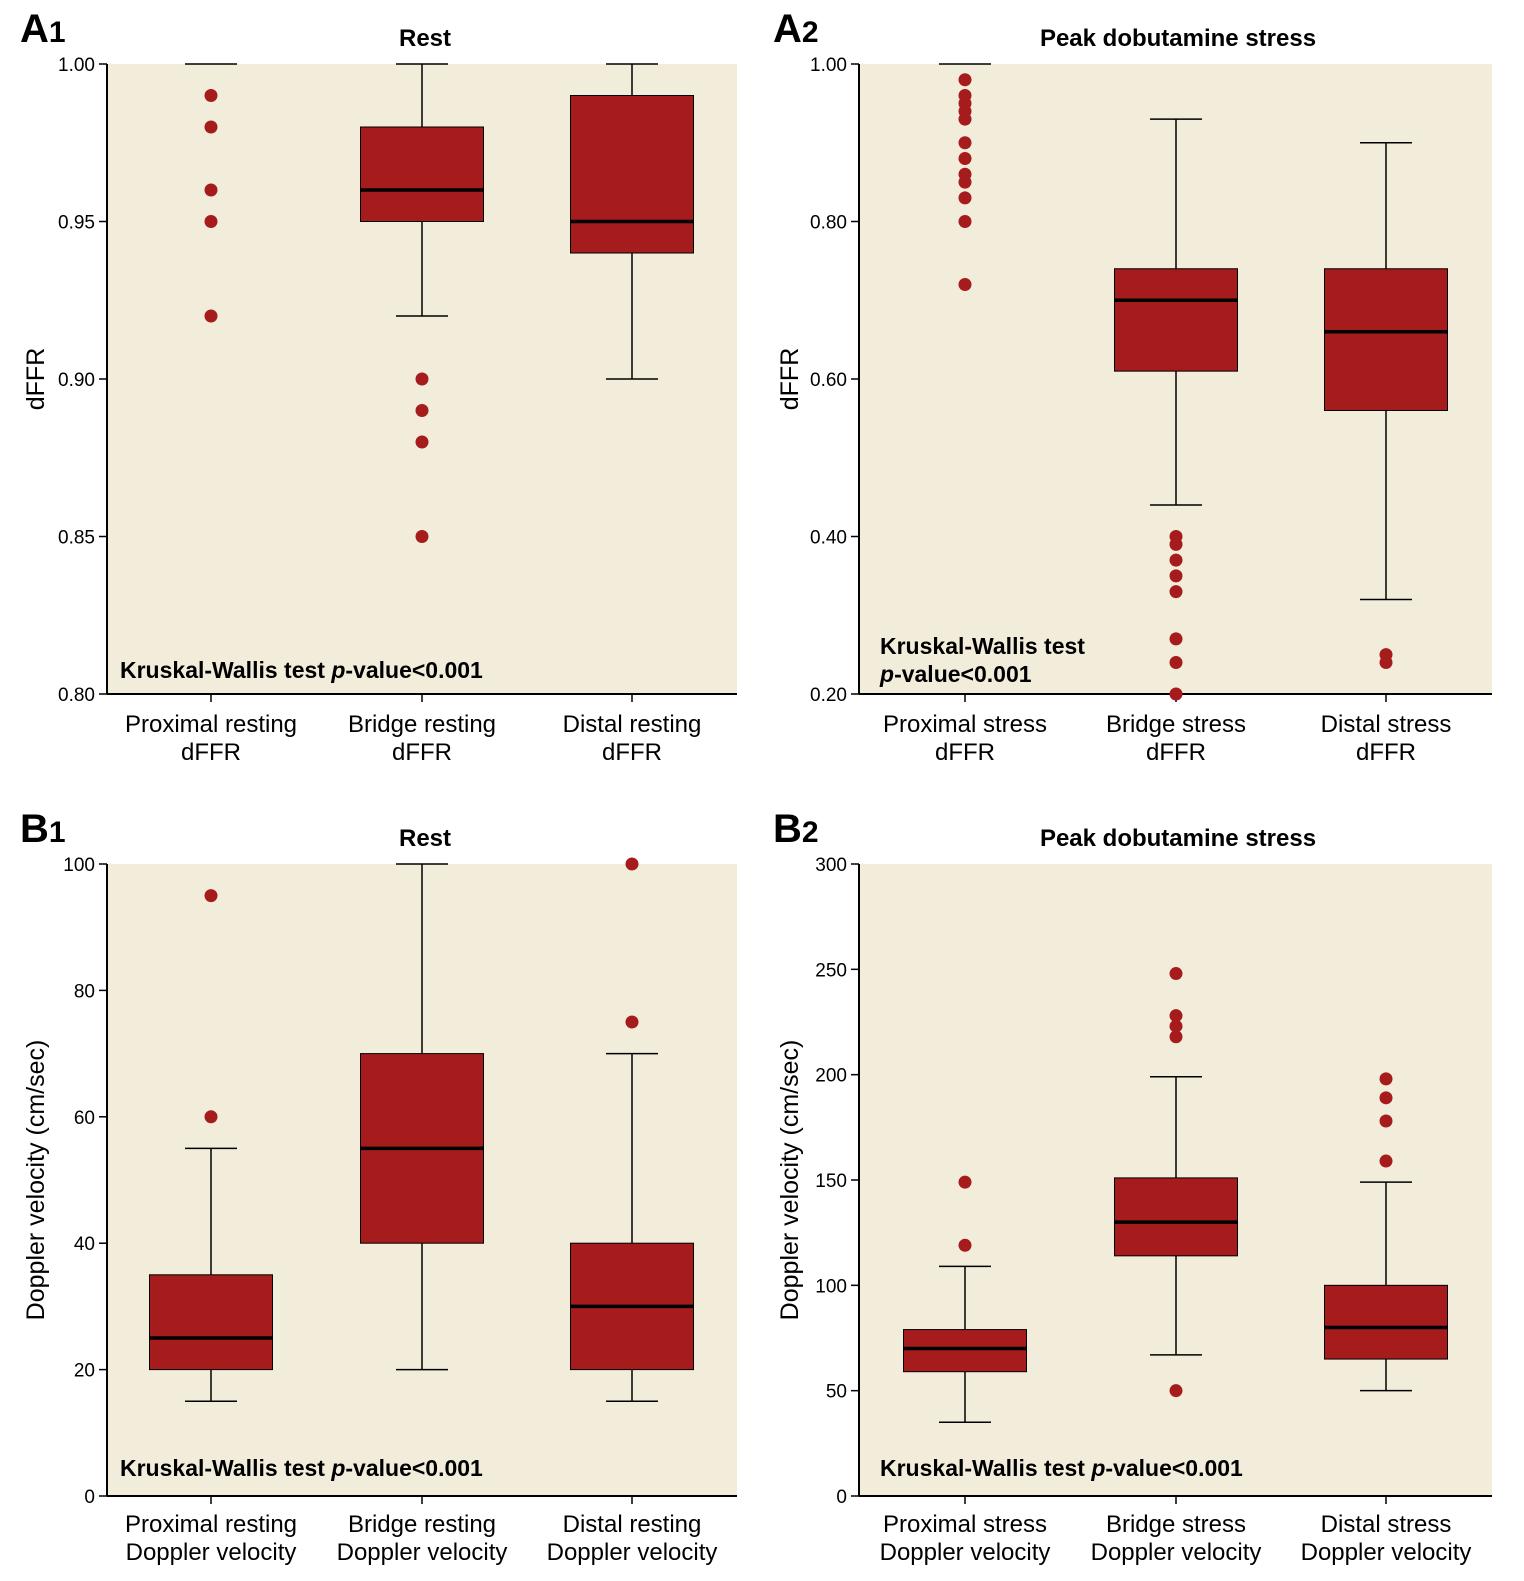 Image resolution: width=1524 pixels, height=1581 pixels. Describe the element at coordinates (831, 1076) in the screenshot. I see `y-tick-label: 200` at that location.